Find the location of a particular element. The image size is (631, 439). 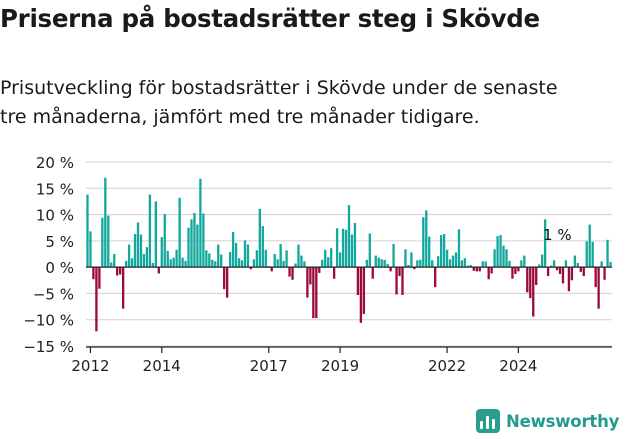

x-tick-label: 2019 is located at coordinates (340, 366).